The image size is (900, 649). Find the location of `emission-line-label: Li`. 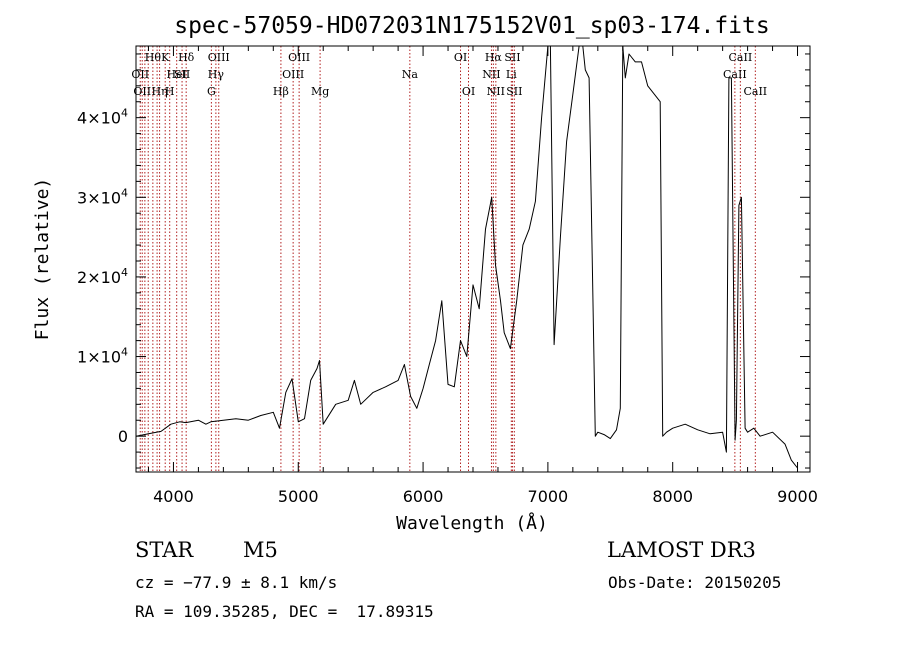

emission-line-label: Li is located at coordinates (511, 74).